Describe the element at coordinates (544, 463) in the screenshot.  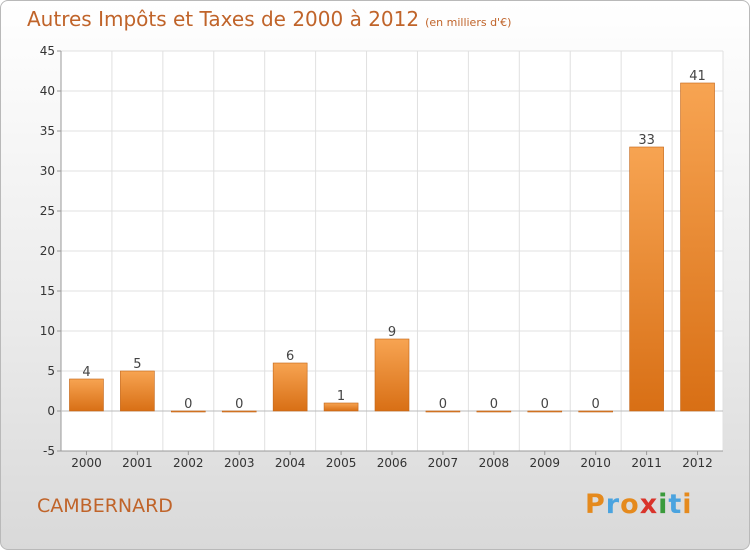
I see `x-tick-label-2009: 2009` at that location.